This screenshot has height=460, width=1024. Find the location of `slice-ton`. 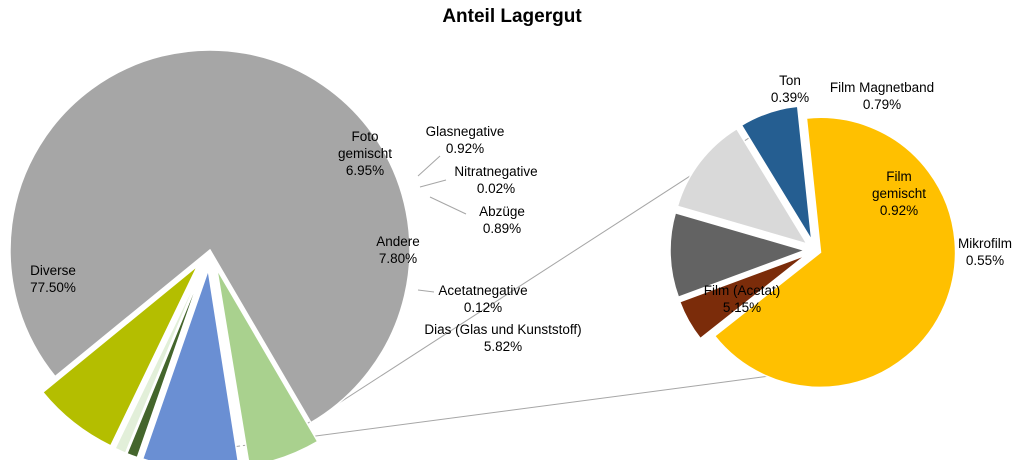

slice-ton is located at coordinates (742, 297).